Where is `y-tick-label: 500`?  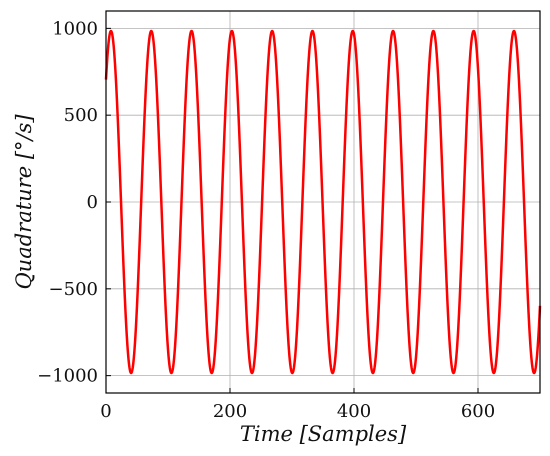
y-tick-label: 500 is located at coordinates (81, 115).